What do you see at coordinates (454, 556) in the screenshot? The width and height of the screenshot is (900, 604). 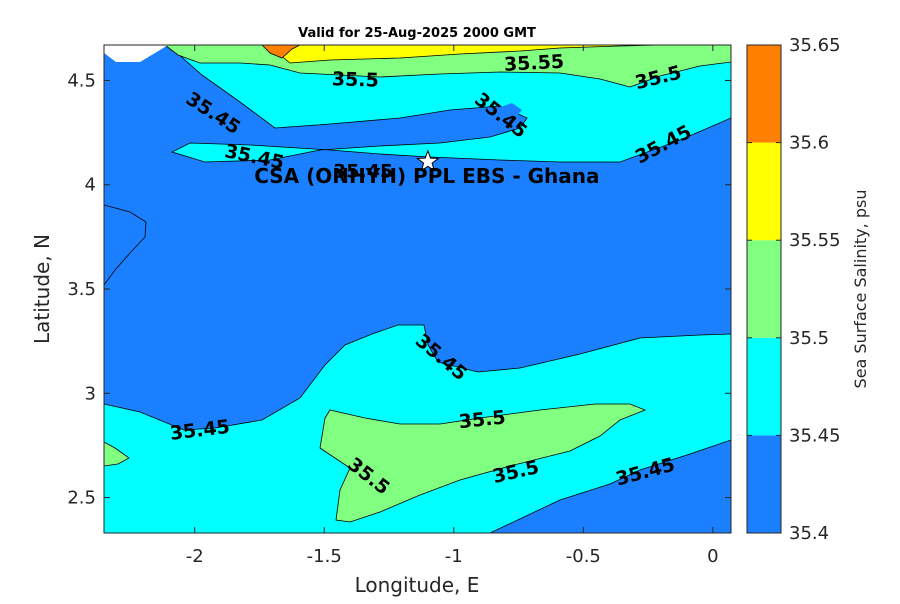 I see `x-tick-label: -1` at bounding box center [454, 556].